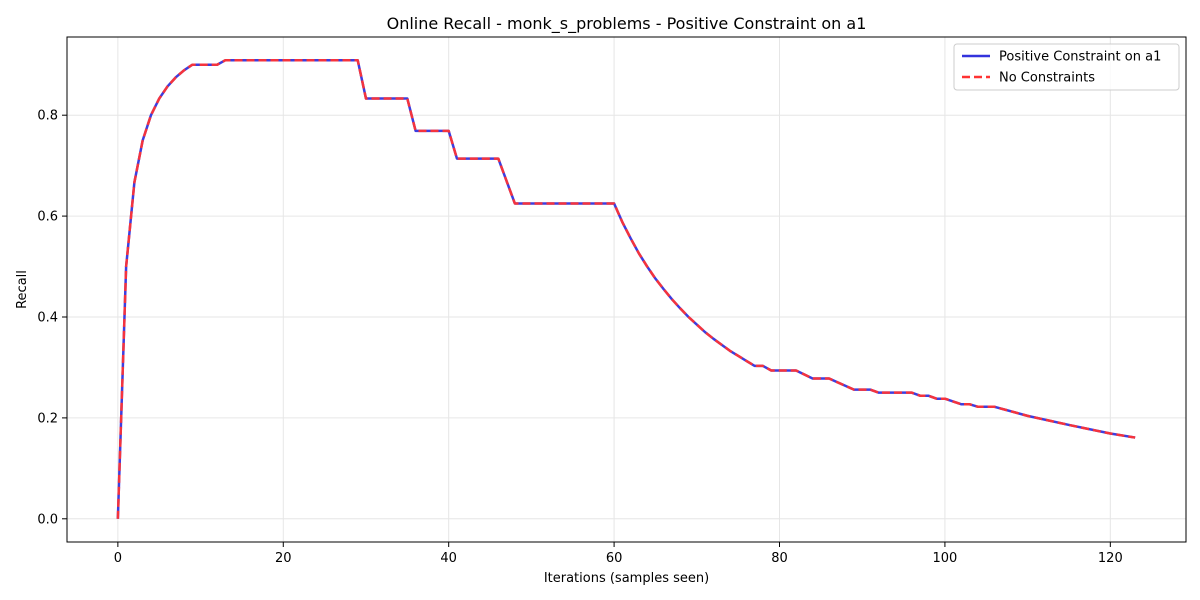 Image resolution: width=1200 pixels, height=600 pixels. What do you see at coordinates (47, 418) in the screenshot?
I see `y-tick-label: 0.2` at bounding box center [47, 418].